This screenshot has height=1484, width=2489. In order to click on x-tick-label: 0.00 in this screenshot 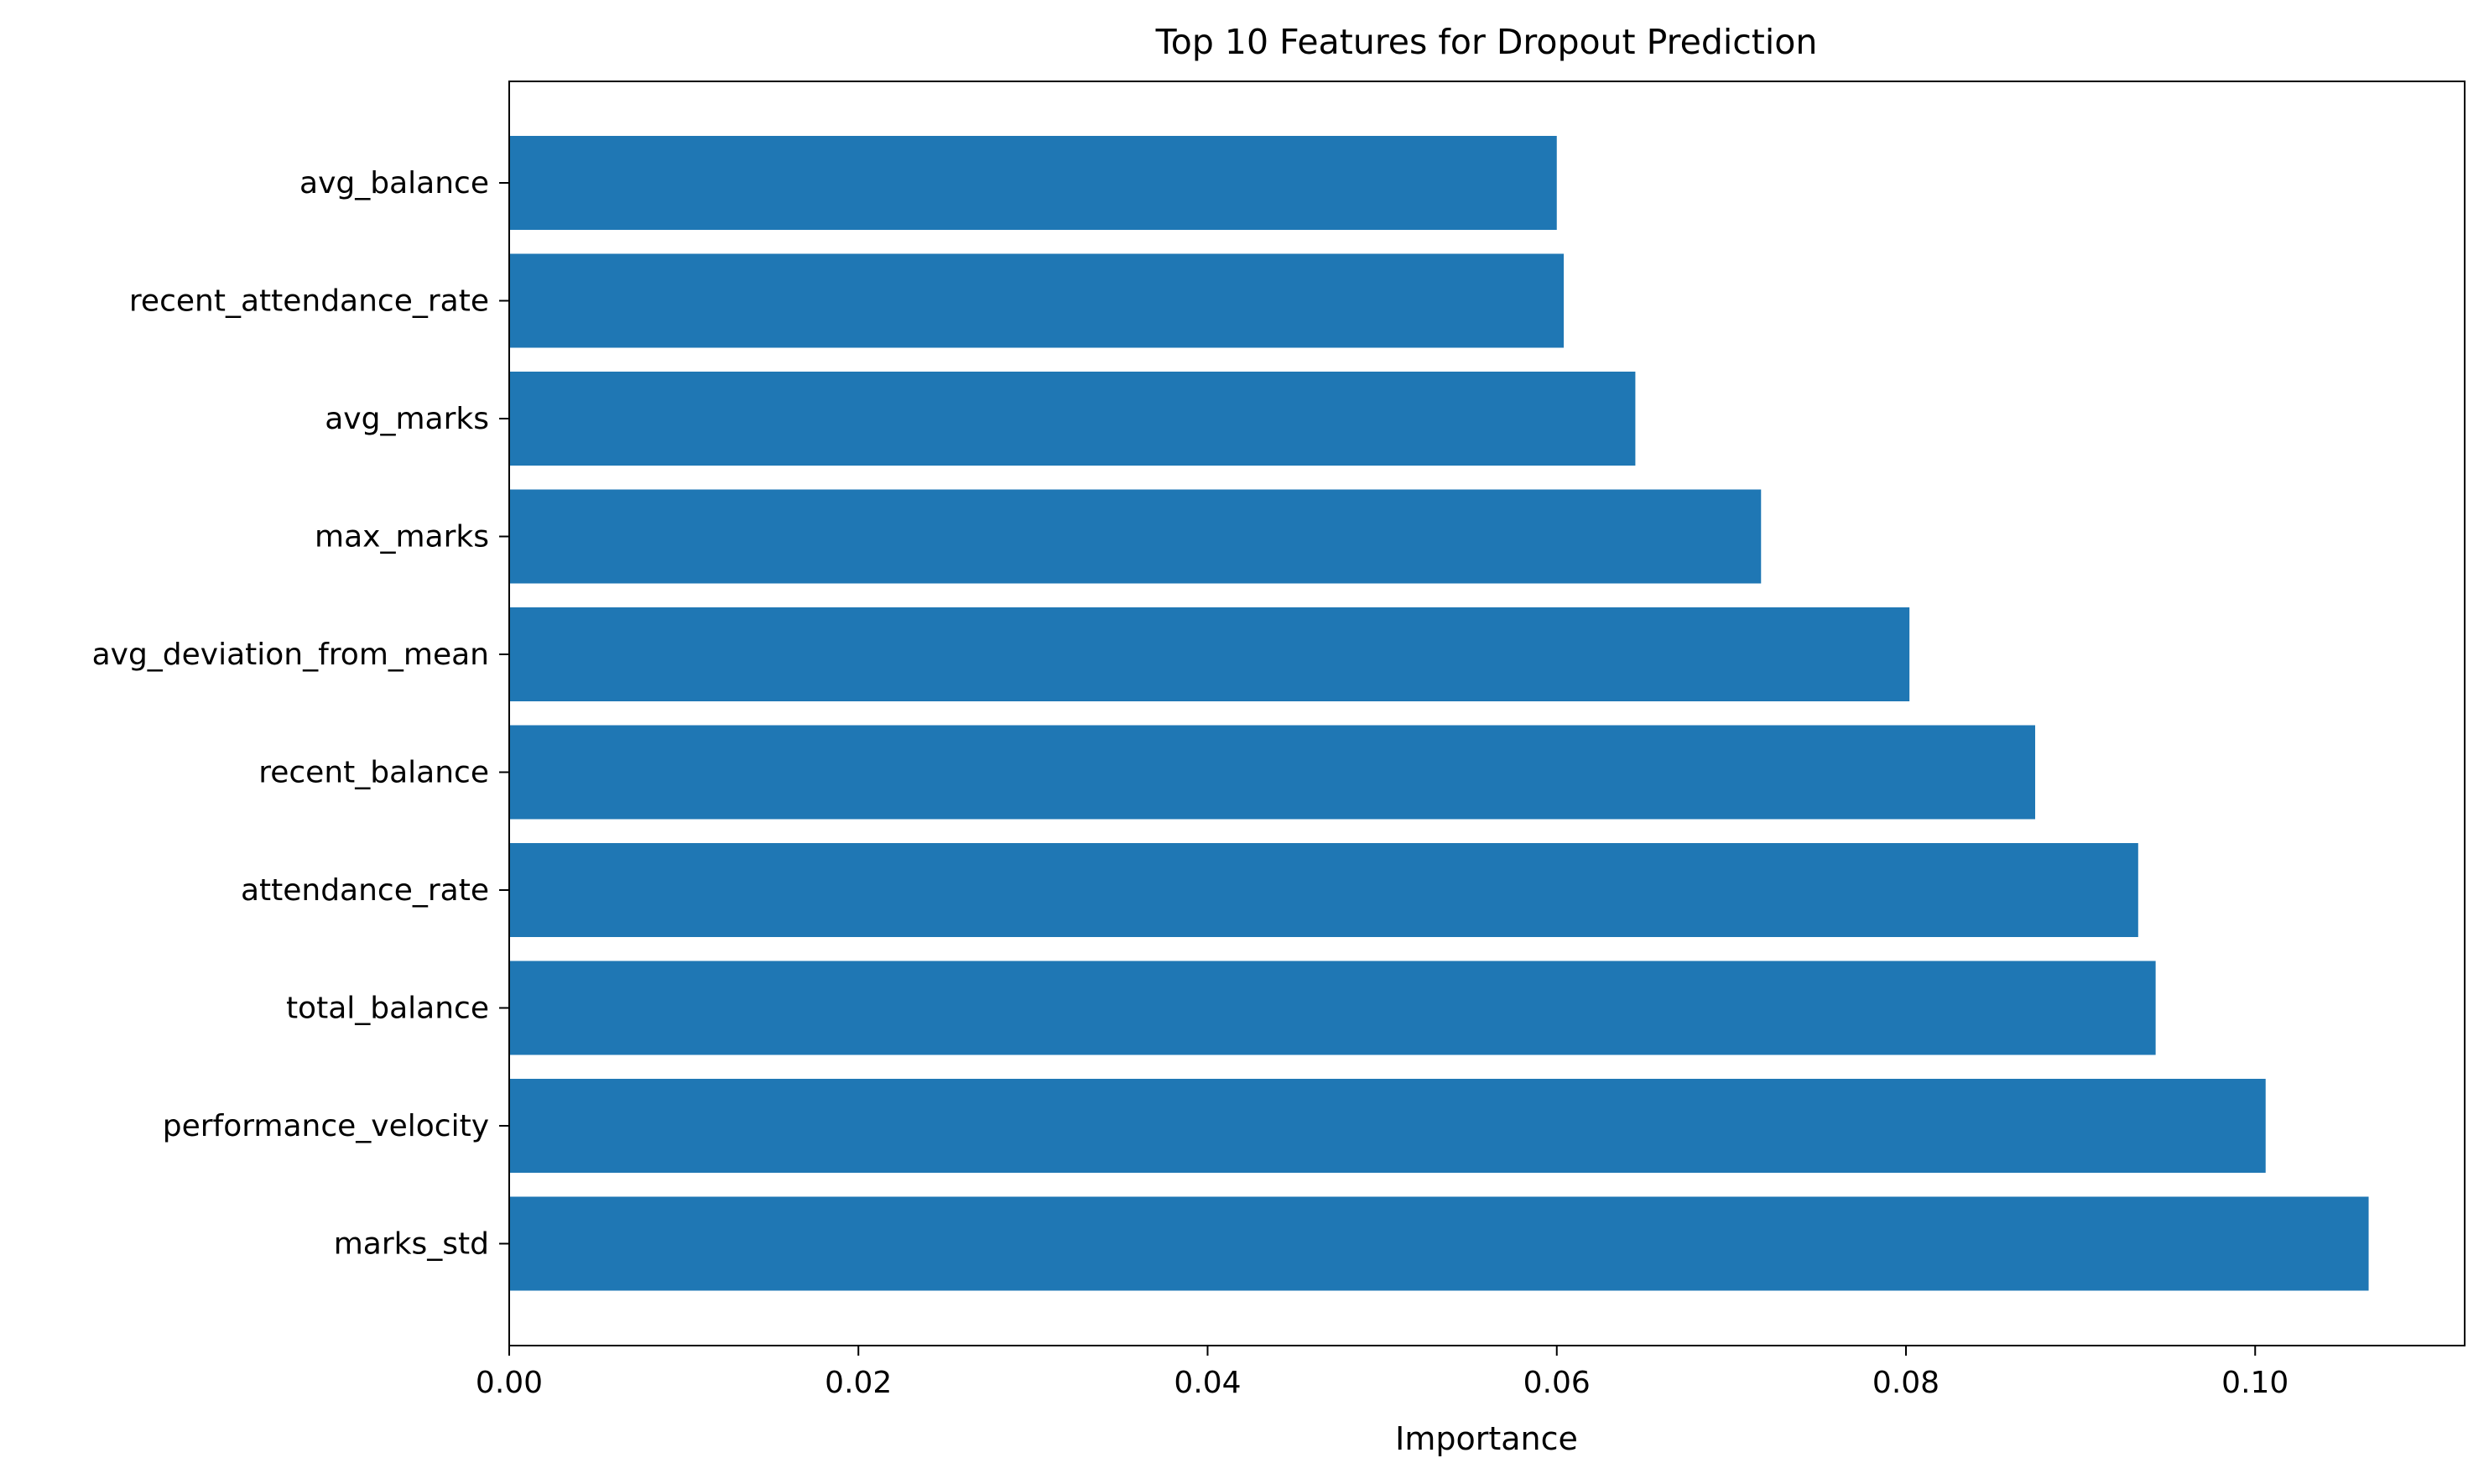, I will do `click(509, 1383)`.